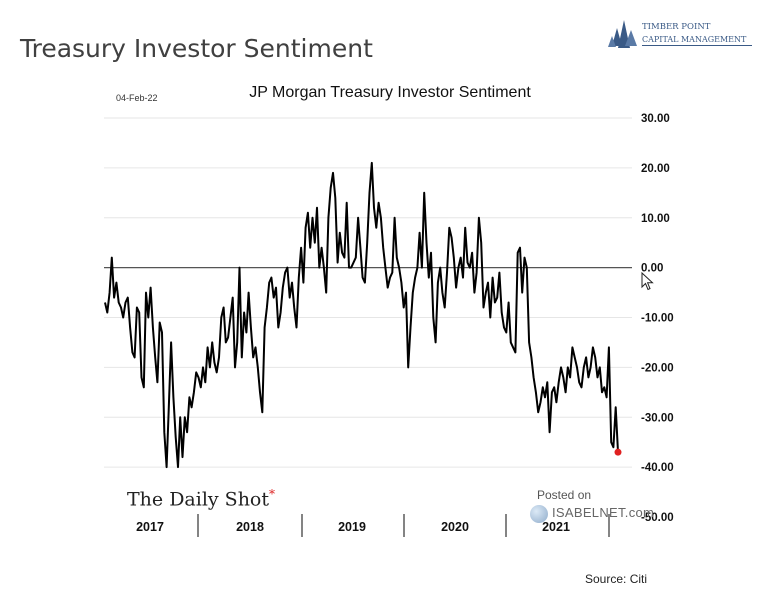  I want to click on x-axis-label: 2021, so click(556, 527).